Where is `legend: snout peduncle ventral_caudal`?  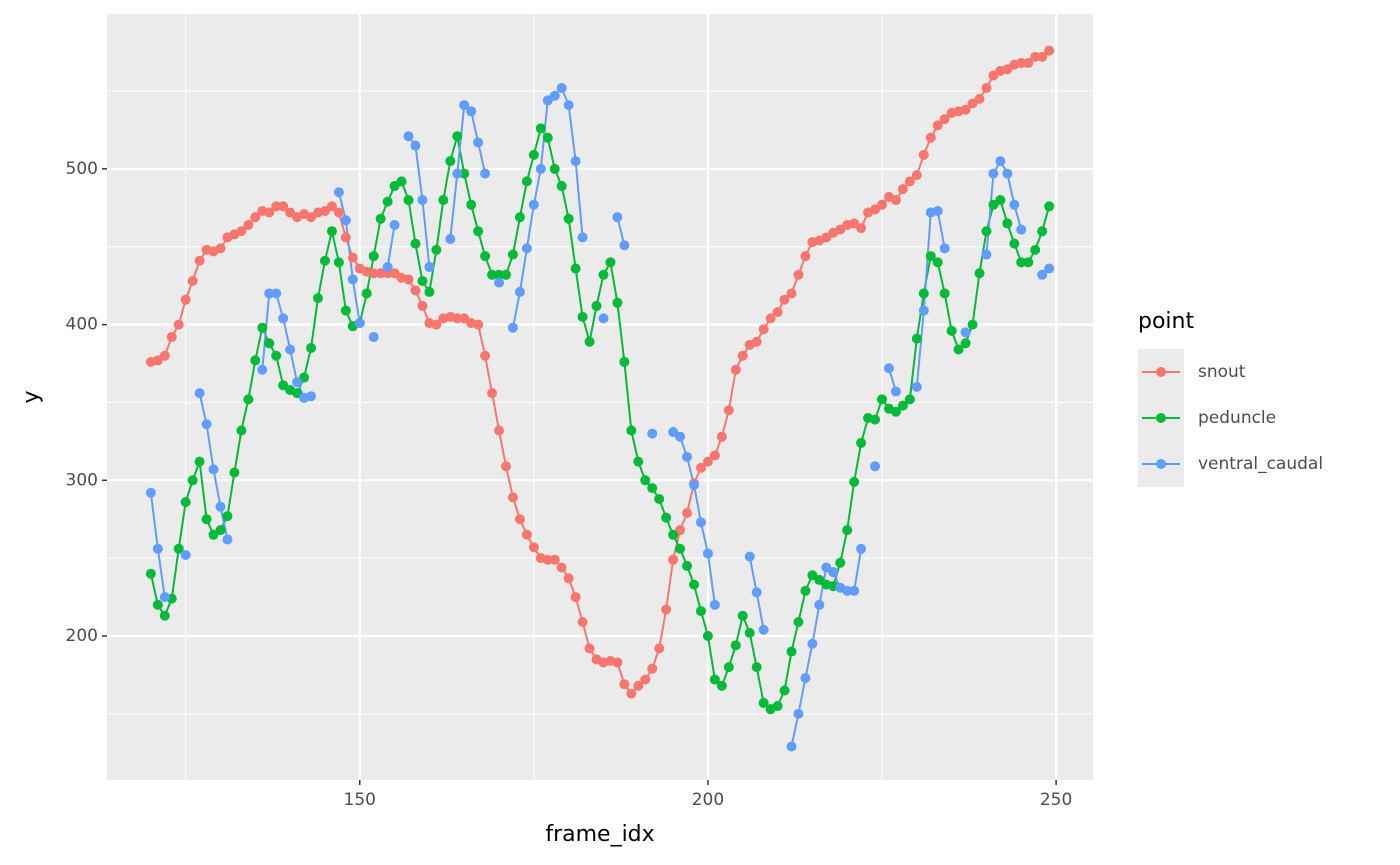 legend: snout peduncle ventral_caudal is located at coordinates (1230, 418).